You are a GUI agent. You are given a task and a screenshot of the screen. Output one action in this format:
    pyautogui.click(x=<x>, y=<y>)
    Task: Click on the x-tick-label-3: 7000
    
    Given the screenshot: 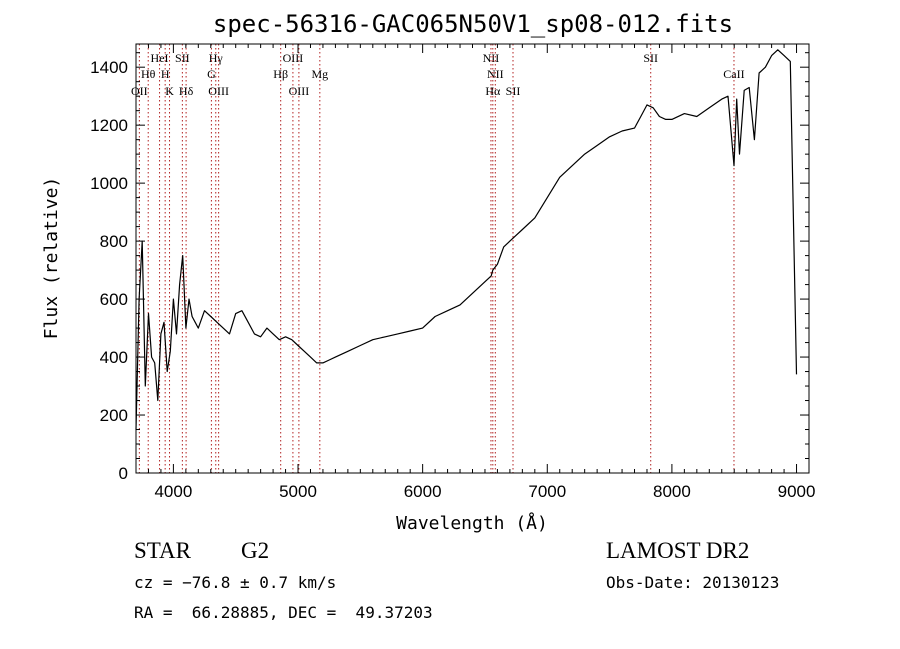 What is the action you would take?
    pyautogui.click(x=547, y=491)
    